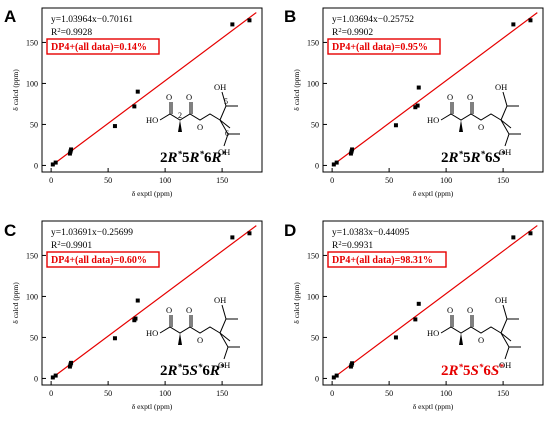 The height and width of the screenshot is (429, 550). Describe the element at coordinates (71, 246) in the screenshot. I see `r-squared-label: R2=0.9901` at that location.